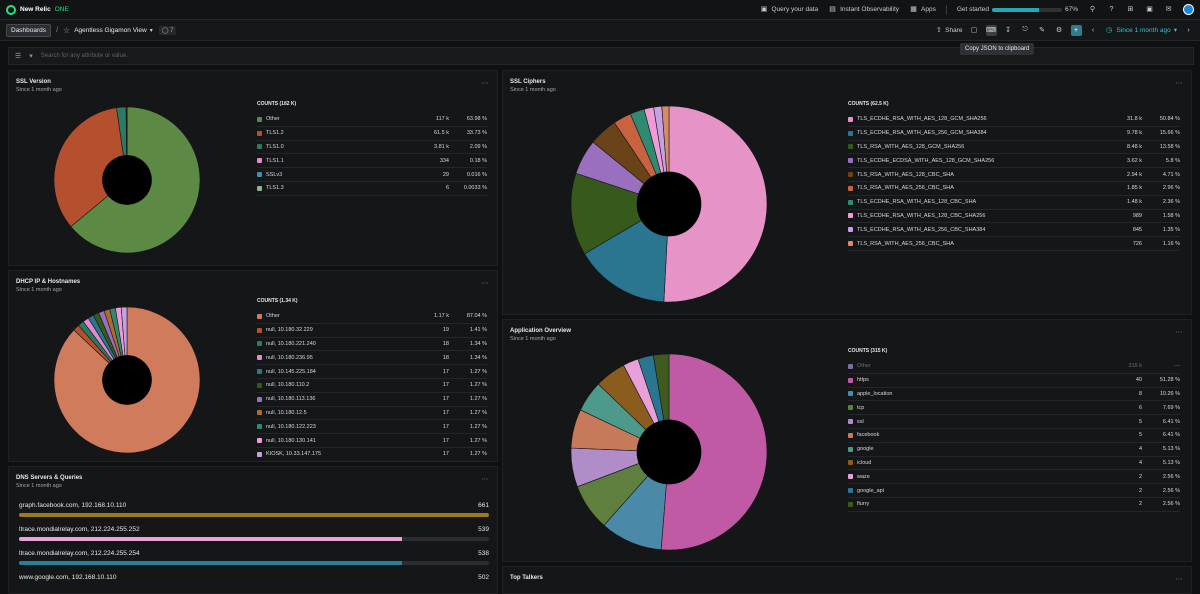 The image size is (1200, 594). I want to click on legend-row: Other 117 k 63.98 %, so click(372, 120).